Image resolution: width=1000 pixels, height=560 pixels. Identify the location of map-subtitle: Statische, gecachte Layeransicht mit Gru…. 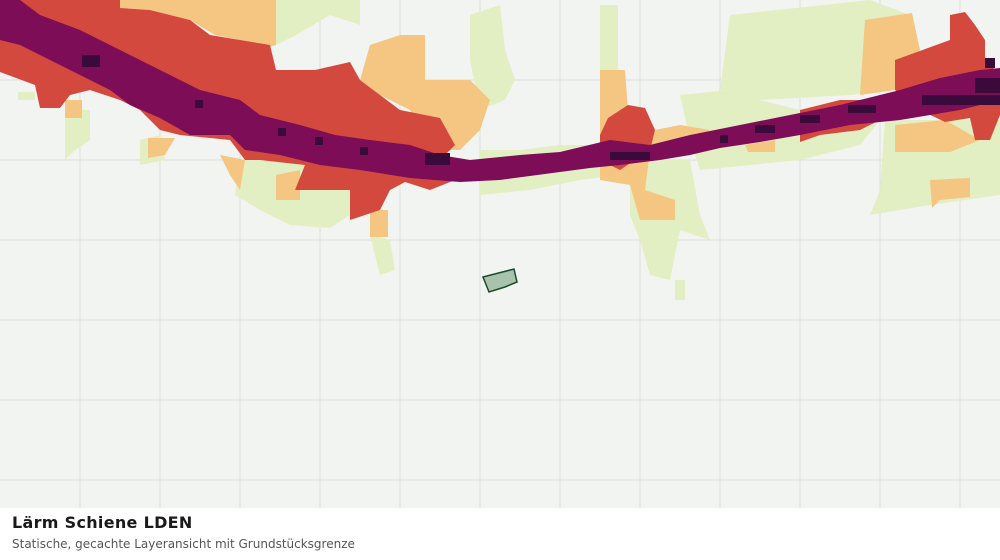
(183, 544).